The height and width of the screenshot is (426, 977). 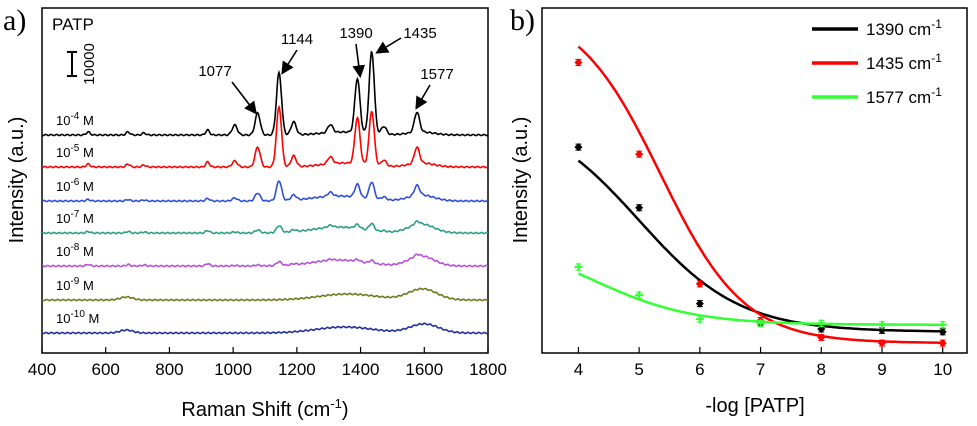 I want to click on panel-b-x-tick-label: 8, so click(x=821, y=369).